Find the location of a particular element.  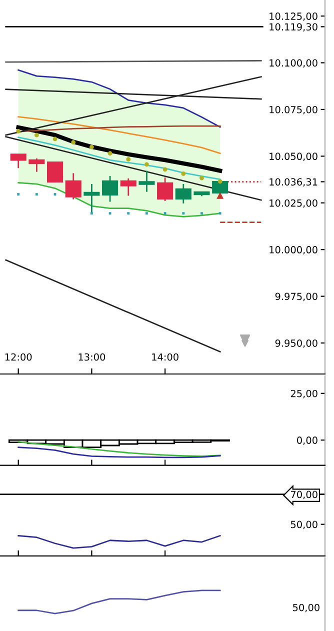

y-tick-label: 10.000,00 is located at coordinates (294, 250).